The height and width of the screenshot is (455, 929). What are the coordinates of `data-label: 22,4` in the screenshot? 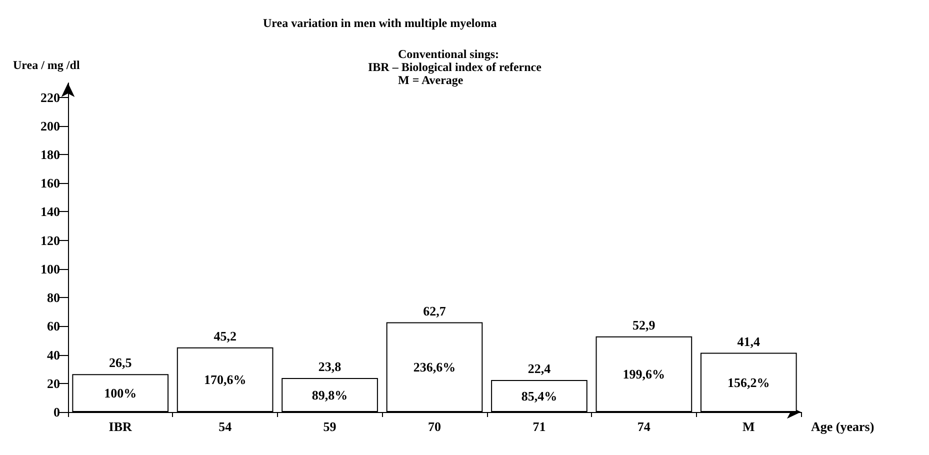 It's located at (540, 368).